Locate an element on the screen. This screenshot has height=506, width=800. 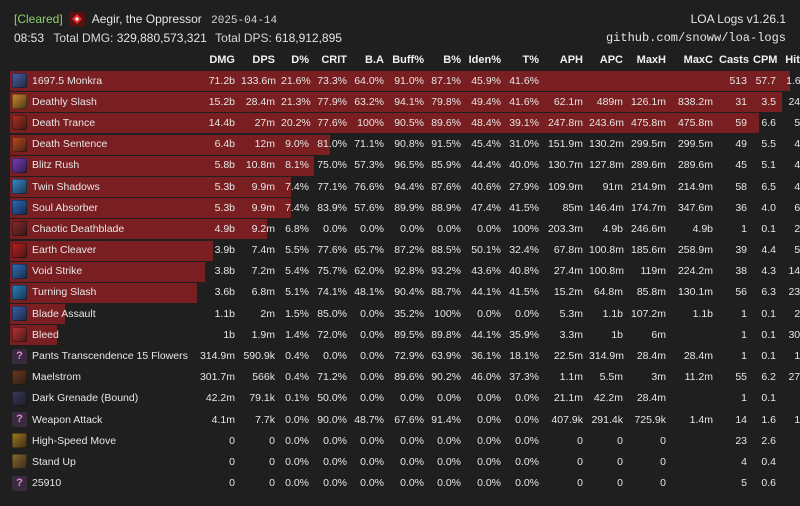
stat-cell: 94.1% is located at coordinates (409, 101).